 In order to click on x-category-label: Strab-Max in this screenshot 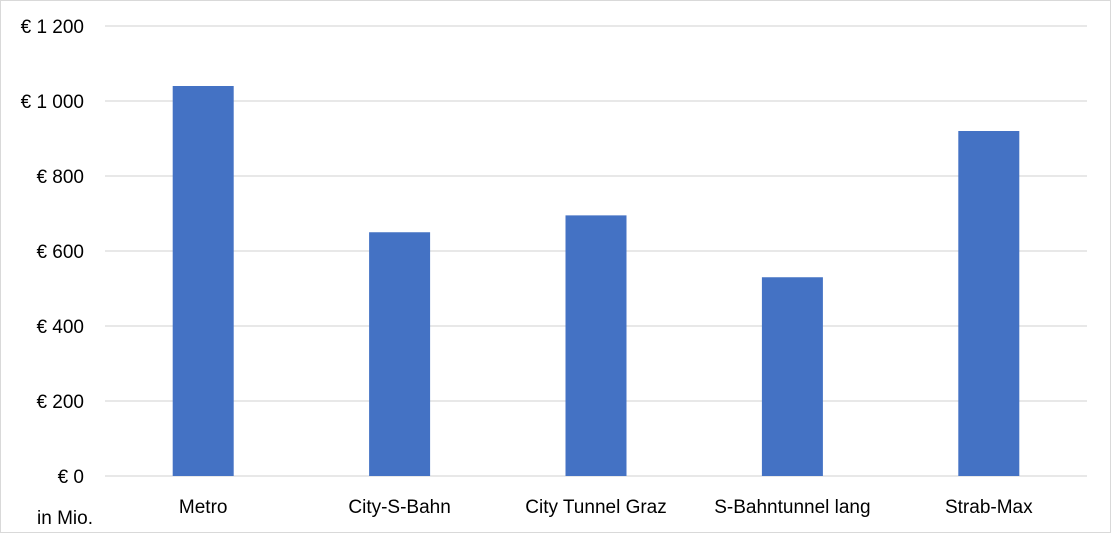, I will do `click(989, 507)`.